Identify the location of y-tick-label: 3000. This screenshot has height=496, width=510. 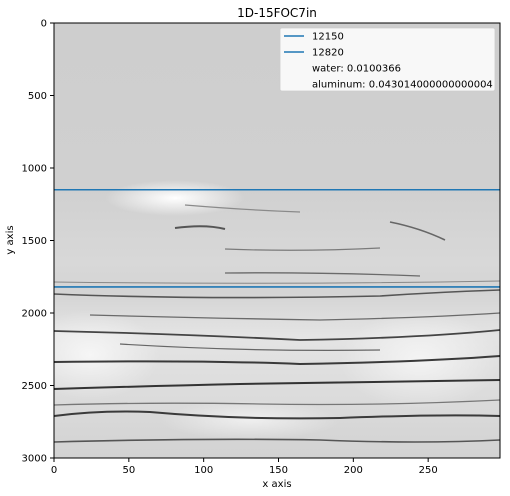
(34, 459).